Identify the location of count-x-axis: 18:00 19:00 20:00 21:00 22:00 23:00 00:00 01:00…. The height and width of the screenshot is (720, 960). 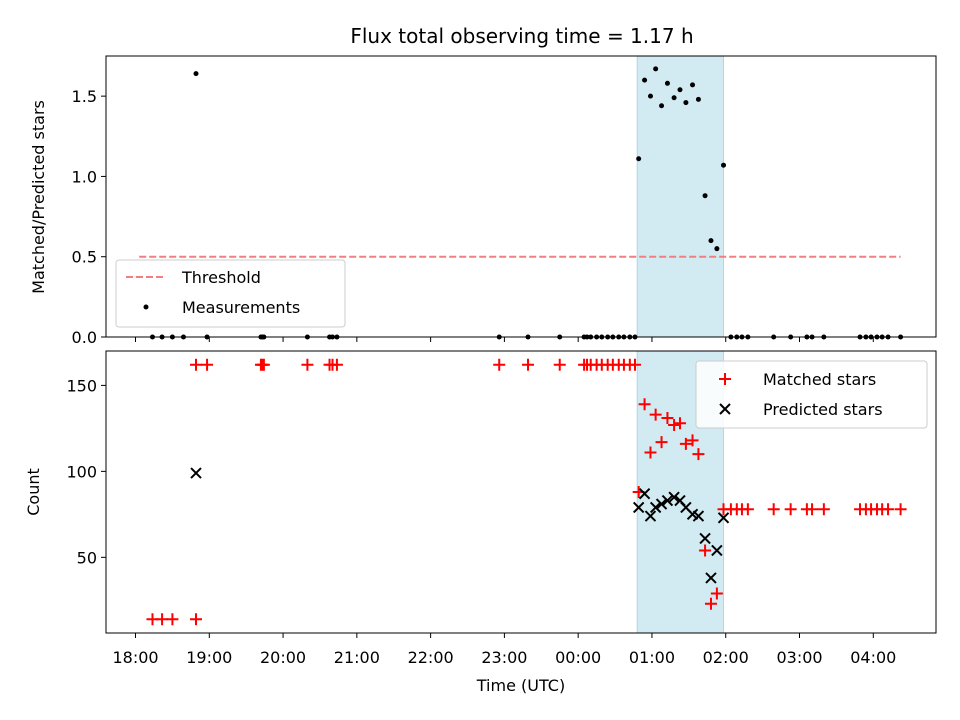
(504, 650).